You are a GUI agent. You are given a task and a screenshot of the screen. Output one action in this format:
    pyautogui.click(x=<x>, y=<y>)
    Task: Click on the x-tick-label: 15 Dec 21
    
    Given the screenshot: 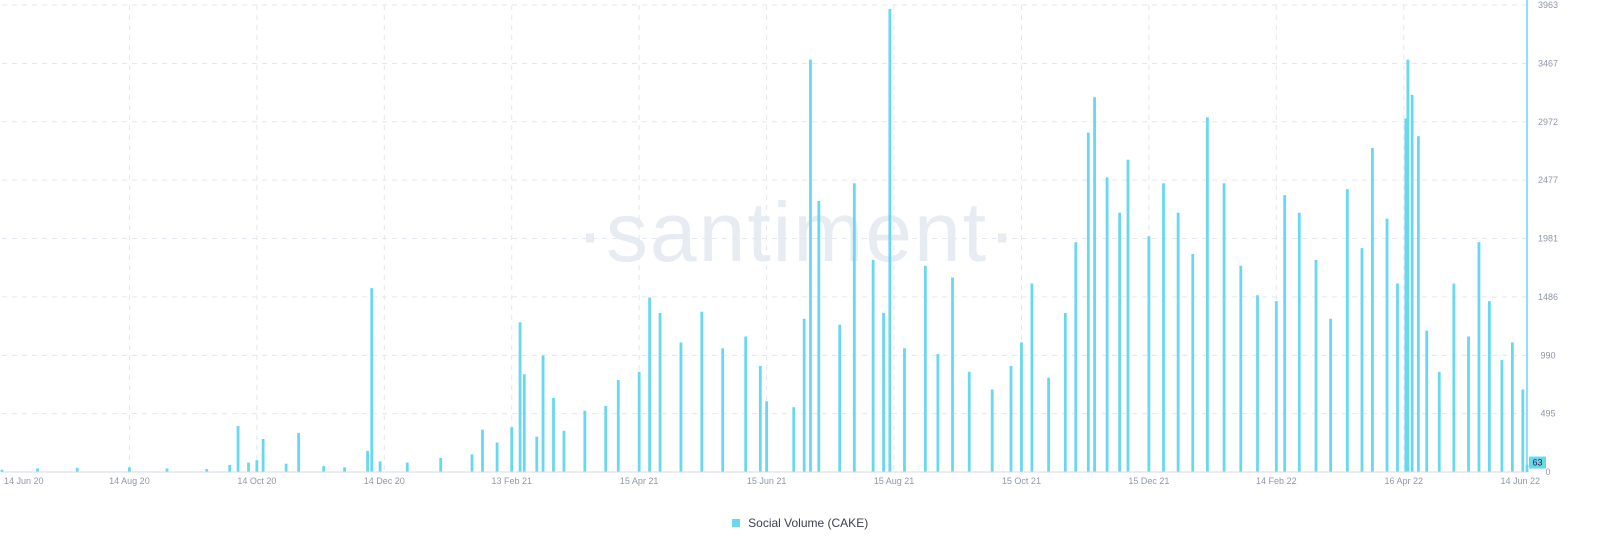 What is the action you would take?
    pyautogui.click(x=1148, y=481)
    